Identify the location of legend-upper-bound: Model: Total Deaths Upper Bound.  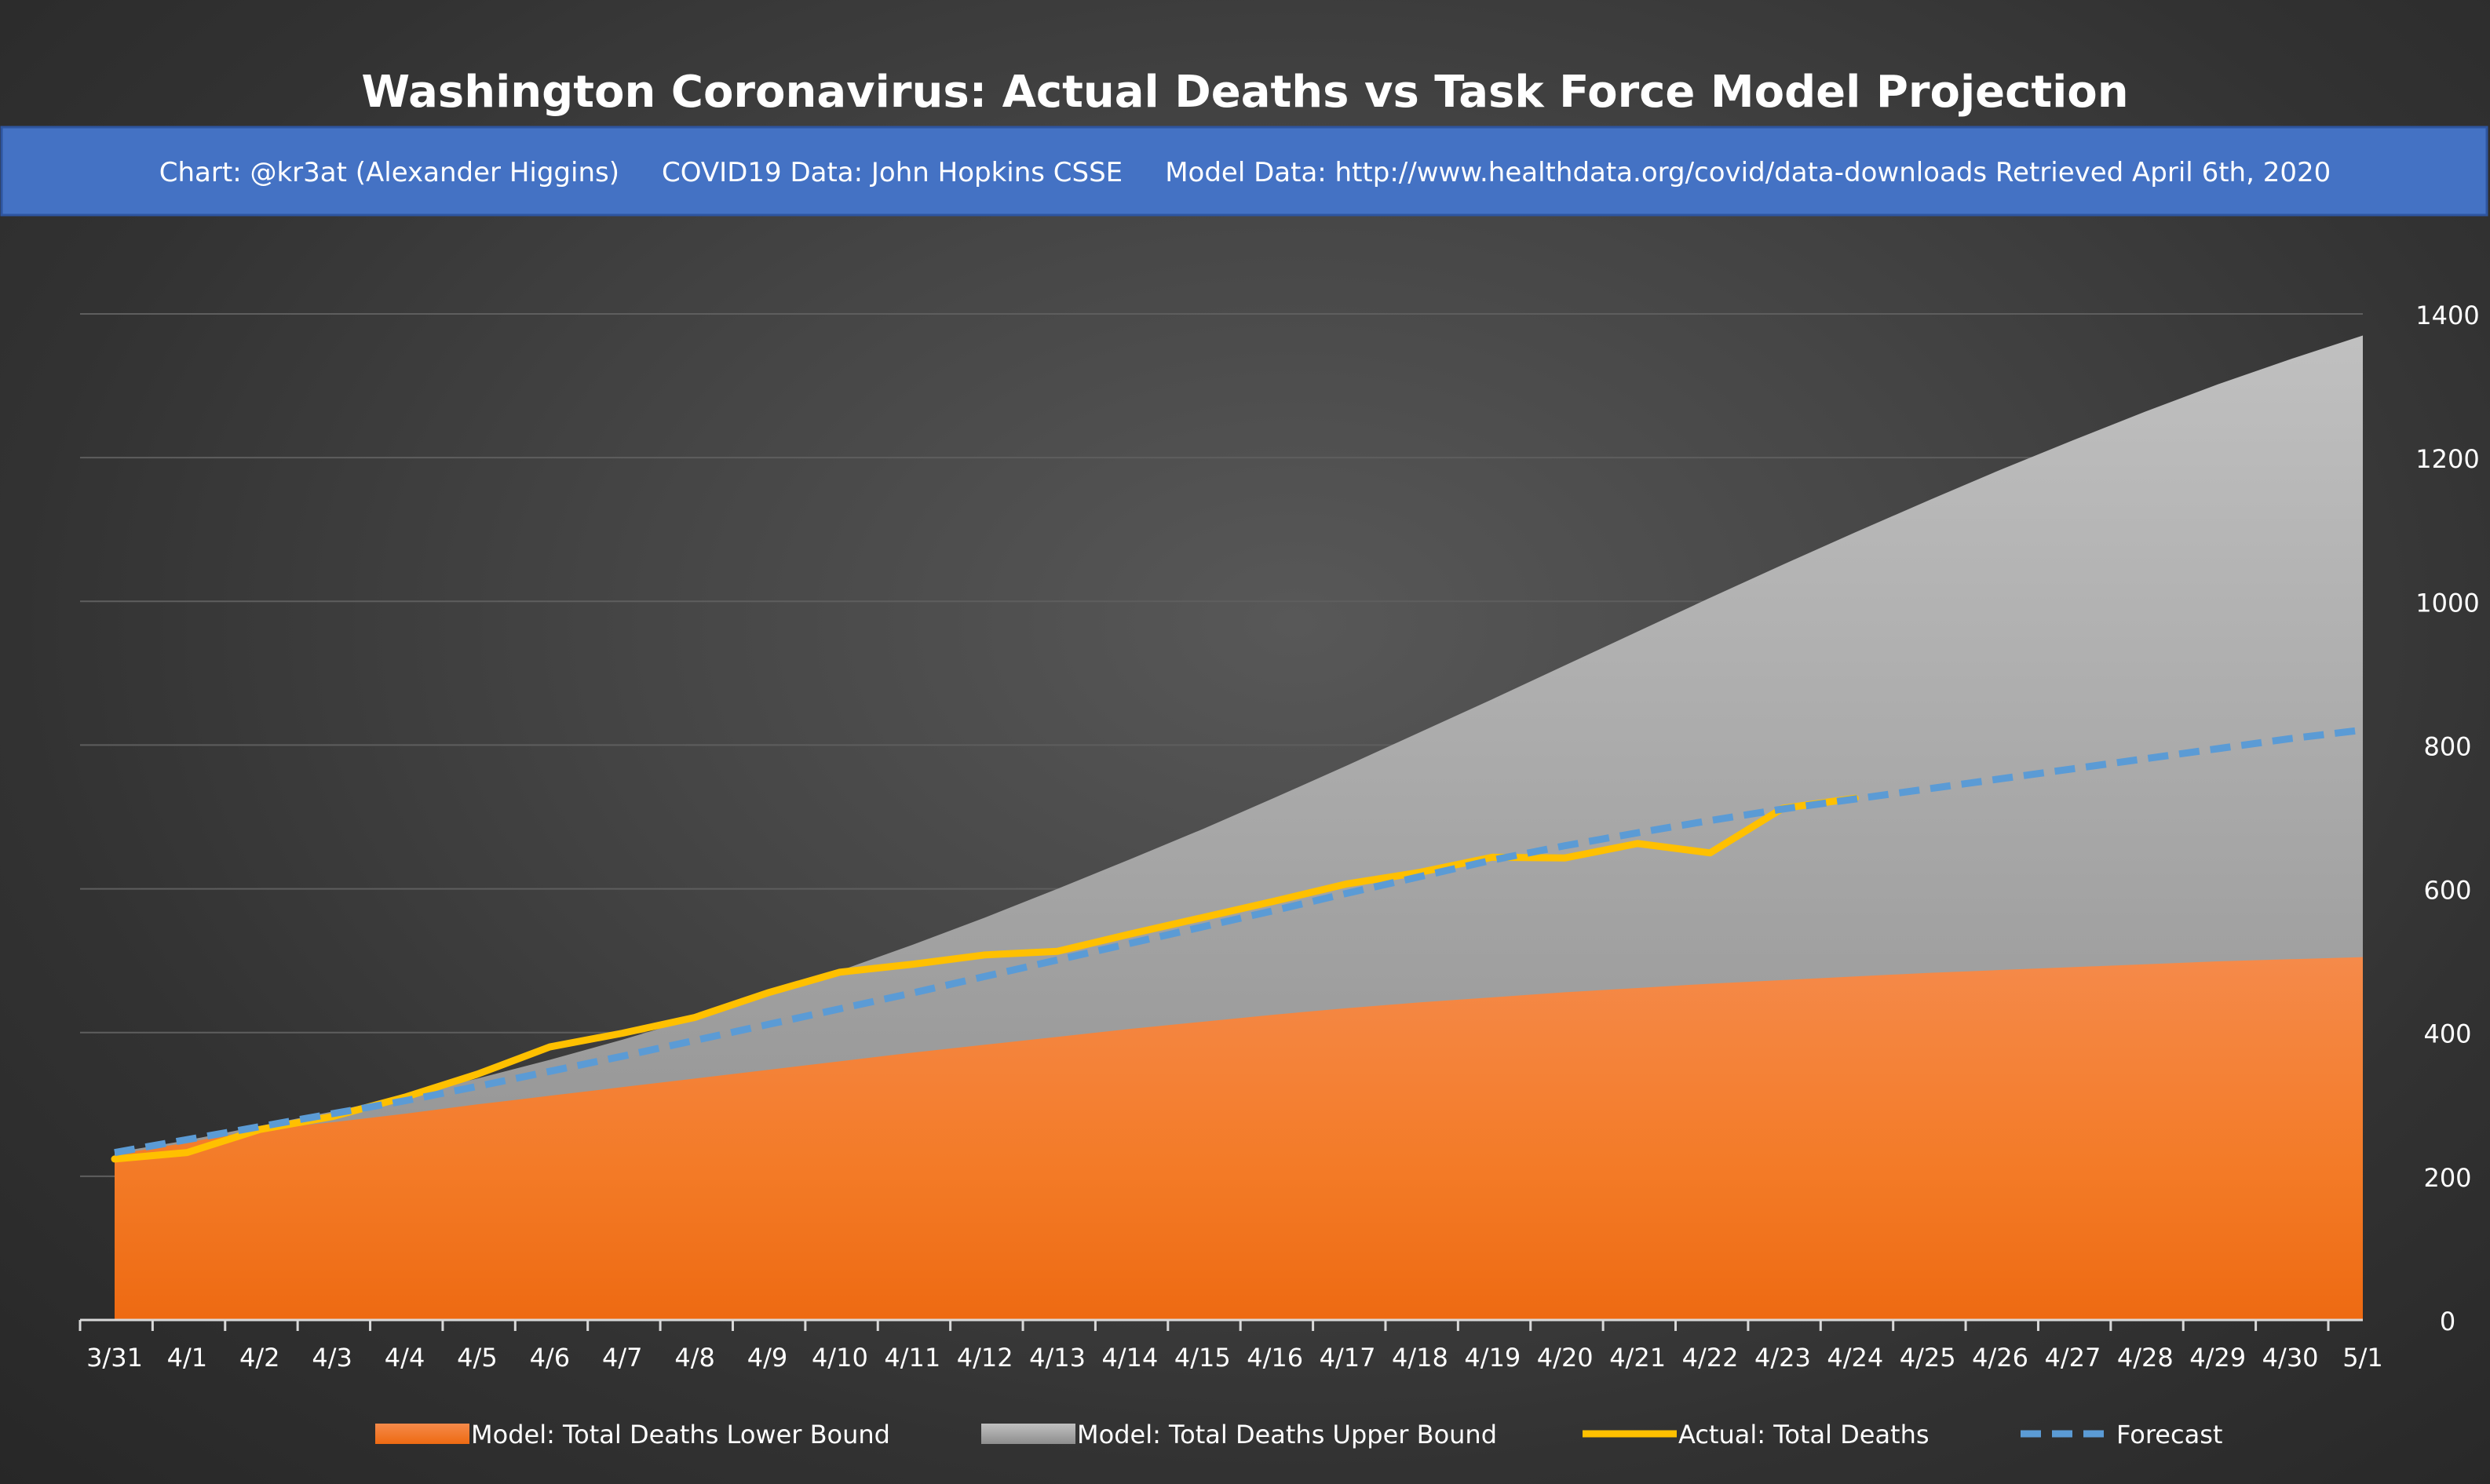
(1239, 1434).